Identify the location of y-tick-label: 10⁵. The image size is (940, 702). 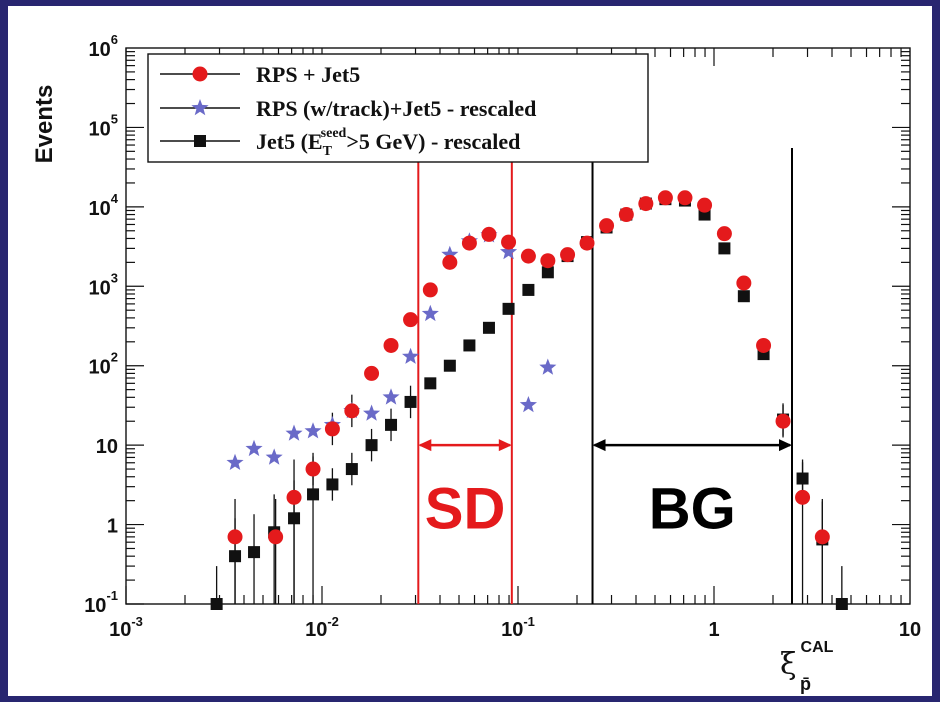
(103, 125).